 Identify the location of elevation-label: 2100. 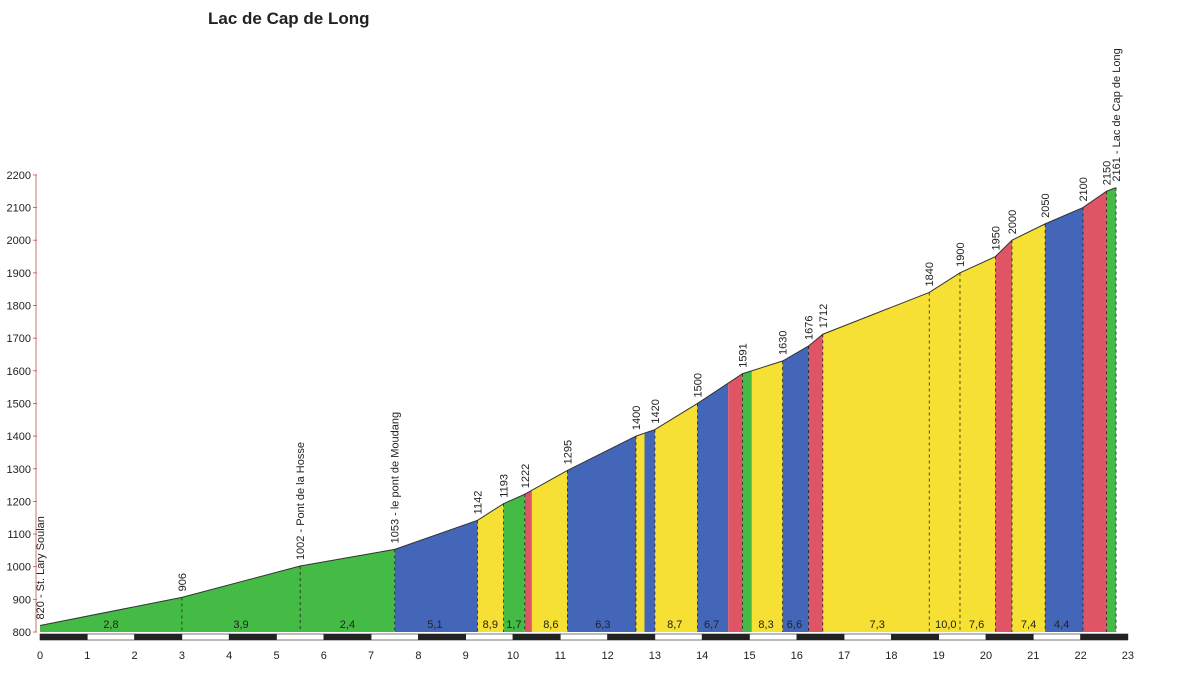
(1084, 189).